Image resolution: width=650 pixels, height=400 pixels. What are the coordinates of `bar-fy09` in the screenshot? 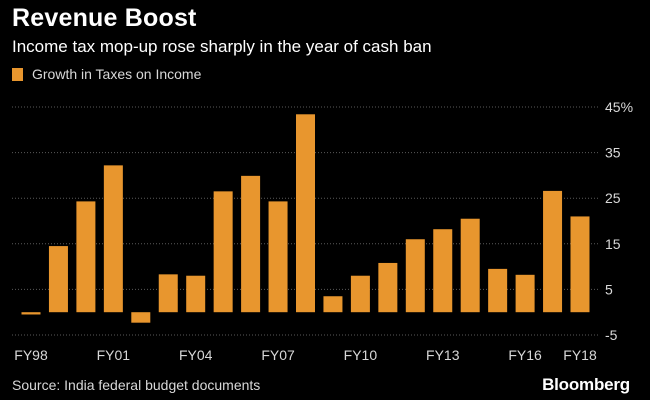 It's located at (333, 304).